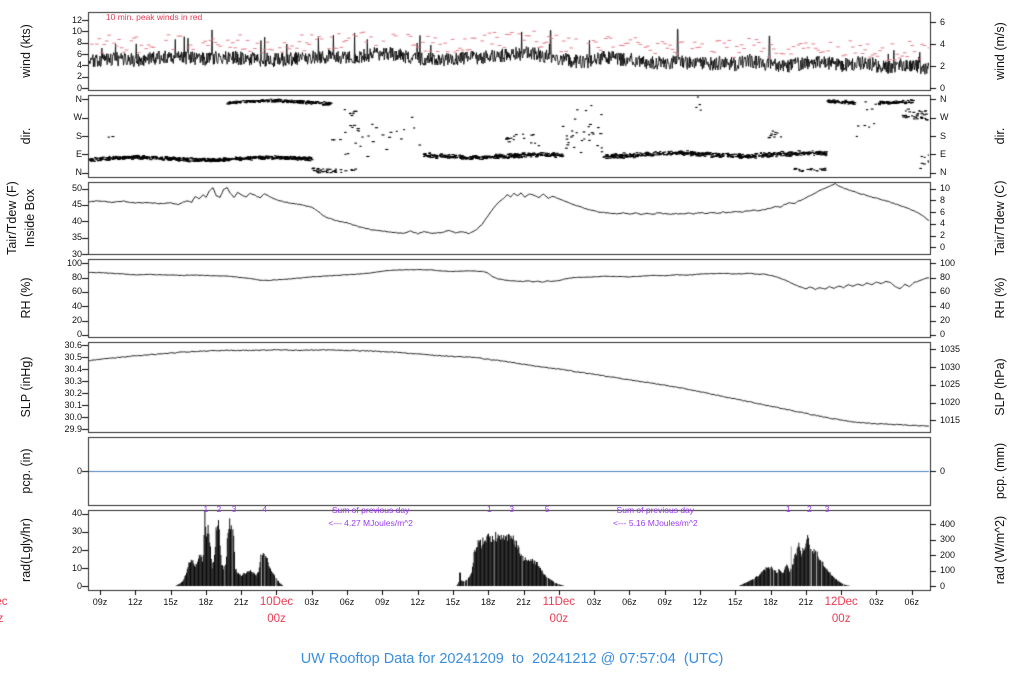 This screenshot has height=700, width=1024. I want to click on y-tick-label-left: 45, so click(76, 204).